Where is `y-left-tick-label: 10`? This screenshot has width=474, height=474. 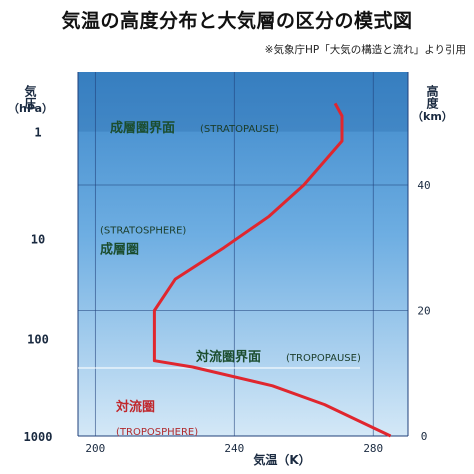 y-left-tick-label: 10 is located at coordinates (38, 239).